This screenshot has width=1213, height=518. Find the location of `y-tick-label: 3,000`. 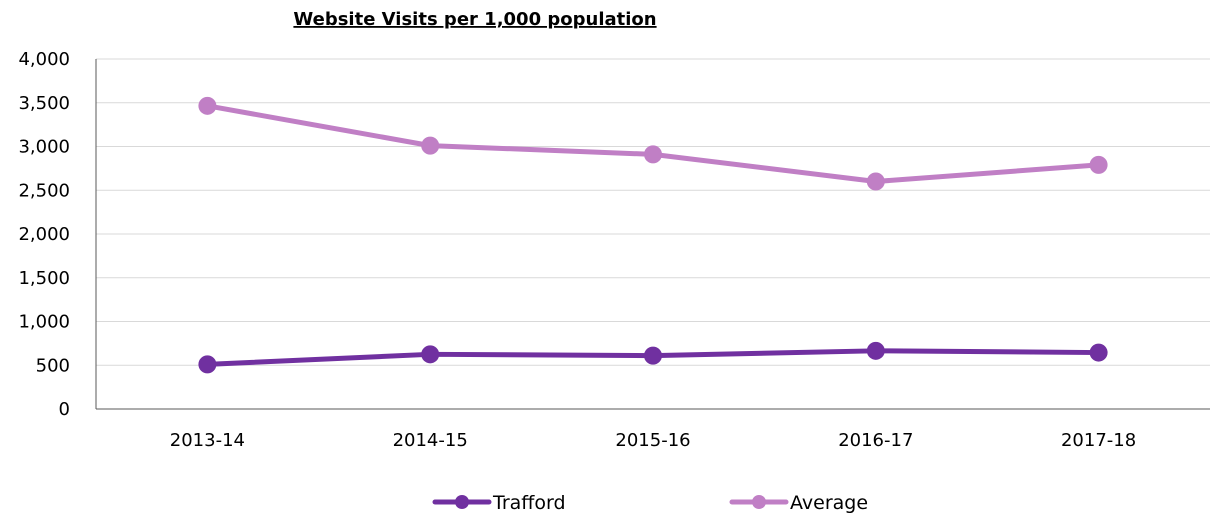

y-tick-label: 3,000 is located at coordinates (44, 147).